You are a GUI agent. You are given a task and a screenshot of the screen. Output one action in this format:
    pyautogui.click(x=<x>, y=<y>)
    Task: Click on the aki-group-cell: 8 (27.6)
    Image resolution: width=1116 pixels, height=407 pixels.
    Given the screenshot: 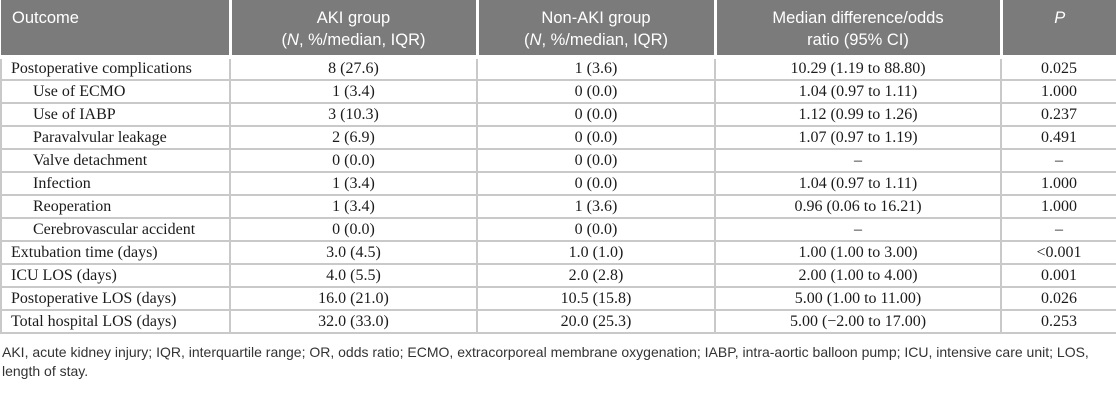 What is the action you would take?
    pyautogui.click(x=353, y=68)
    